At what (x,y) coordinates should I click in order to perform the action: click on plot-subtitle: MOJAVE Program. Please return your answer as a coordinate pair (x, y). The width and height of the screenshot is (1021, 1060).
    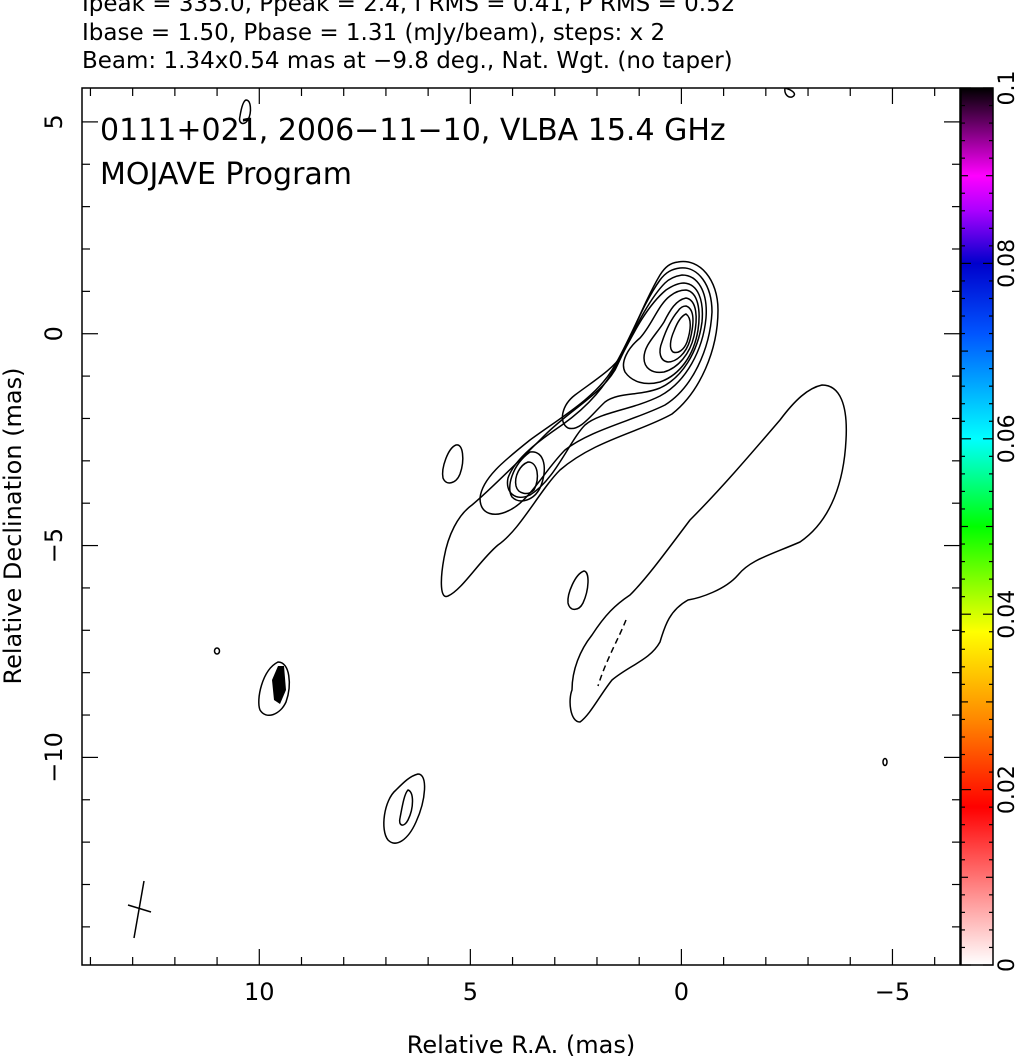
    Looking at the image, I should click on (226, 174).